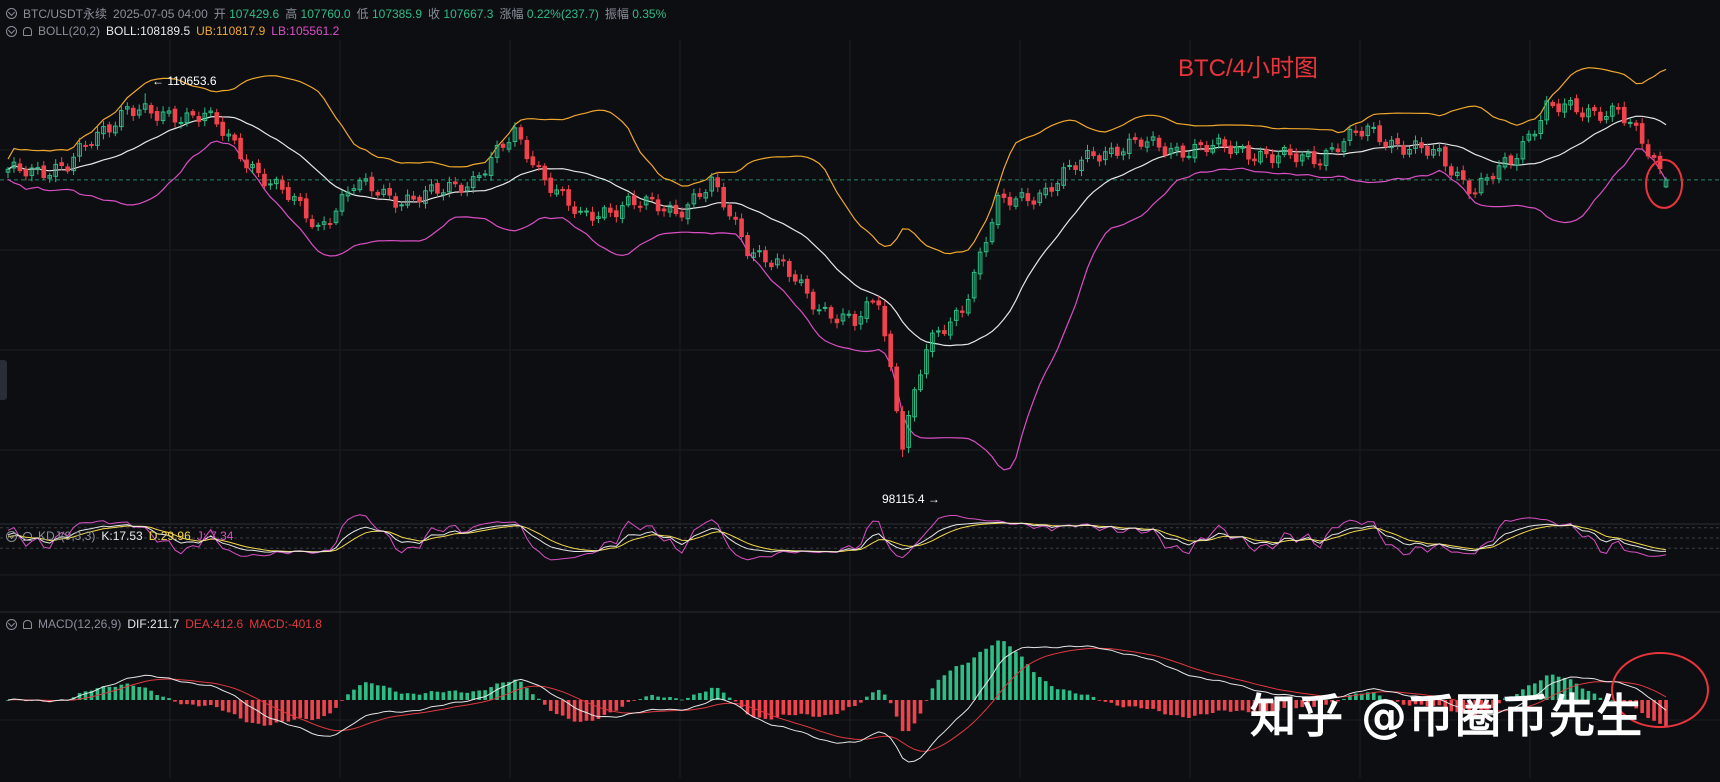  What do you see at coordinates (837, 704) in the screenshot?
I see `macd-dif-line` at bounding box center [837, 704].